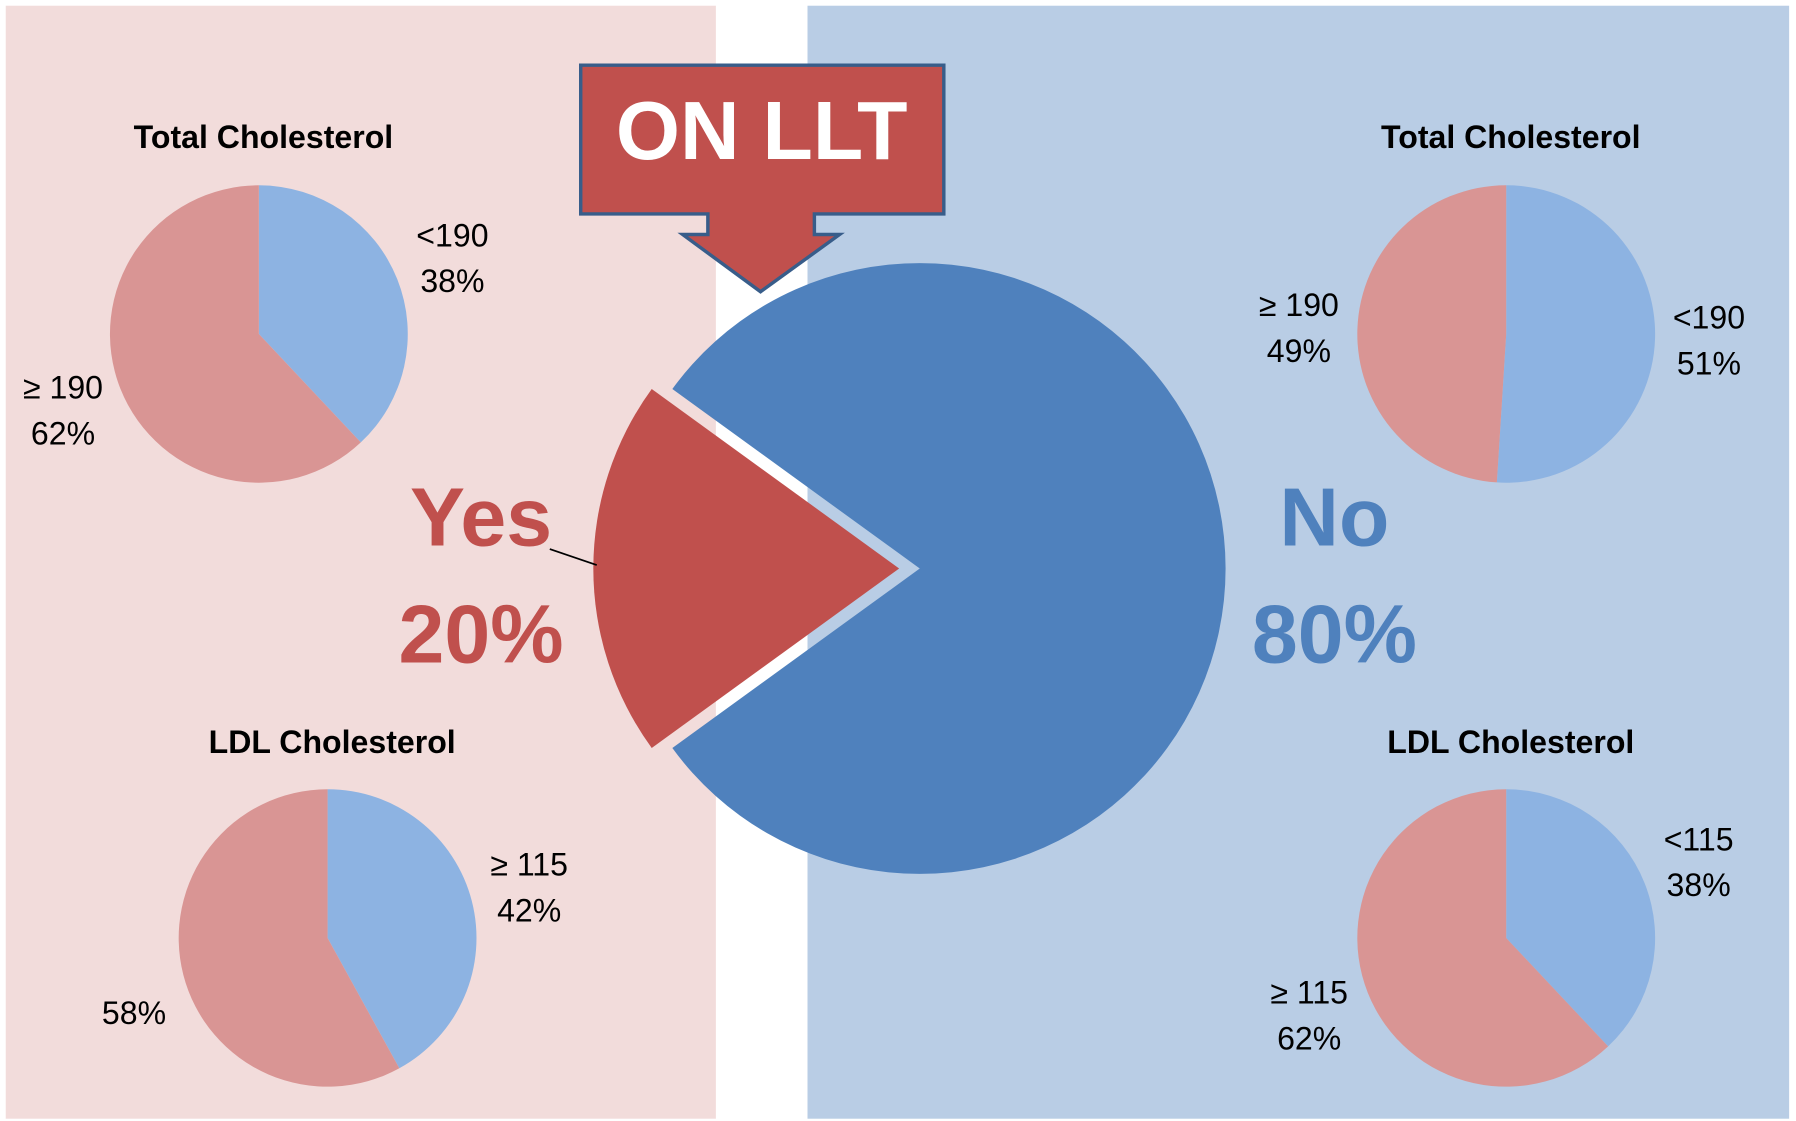  What do you see at coordinates (1699, 839) in the screenshot?
I see `slice-category: <115` at bounding box center [1699, 839].